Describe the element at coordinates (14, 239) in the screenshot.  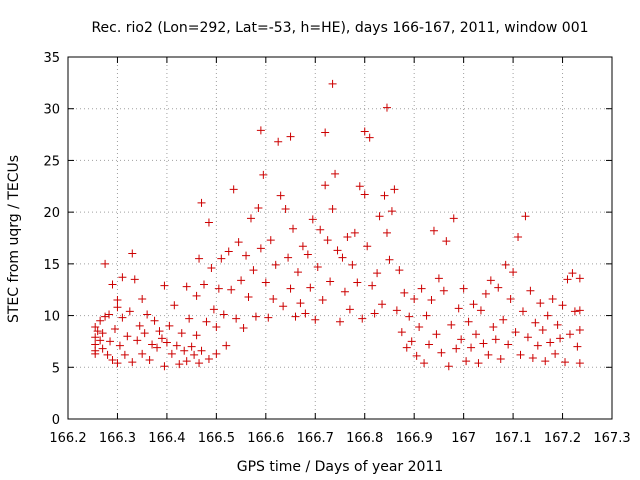
I see `y-axis-label: STEC from uqrg / TECUs` at that location.